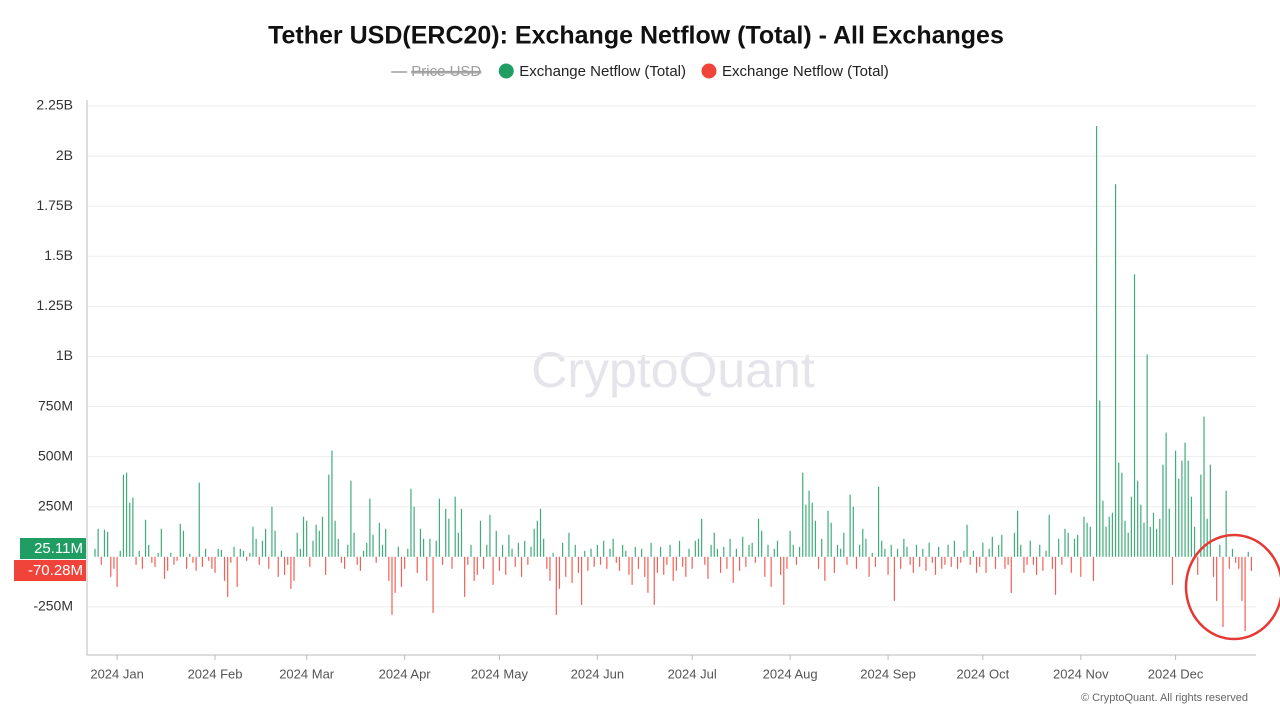  What do you see at coordinates (53, 548) in the screenshot?
I see `current-label-bg` at bounding box center [53, 548].